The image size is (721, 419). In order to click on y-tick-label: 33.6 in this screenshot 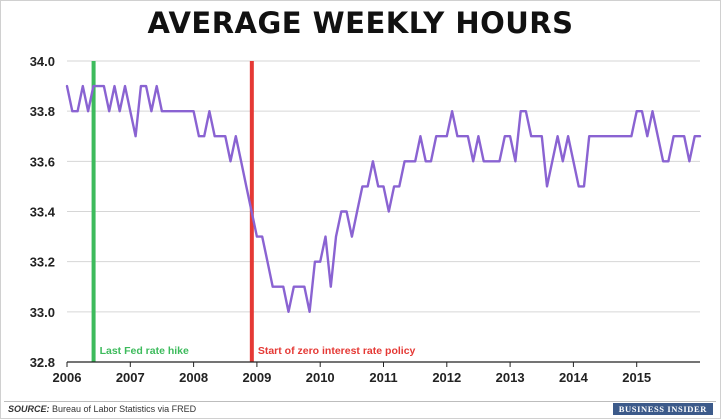, I will do `click(42, 161)`.